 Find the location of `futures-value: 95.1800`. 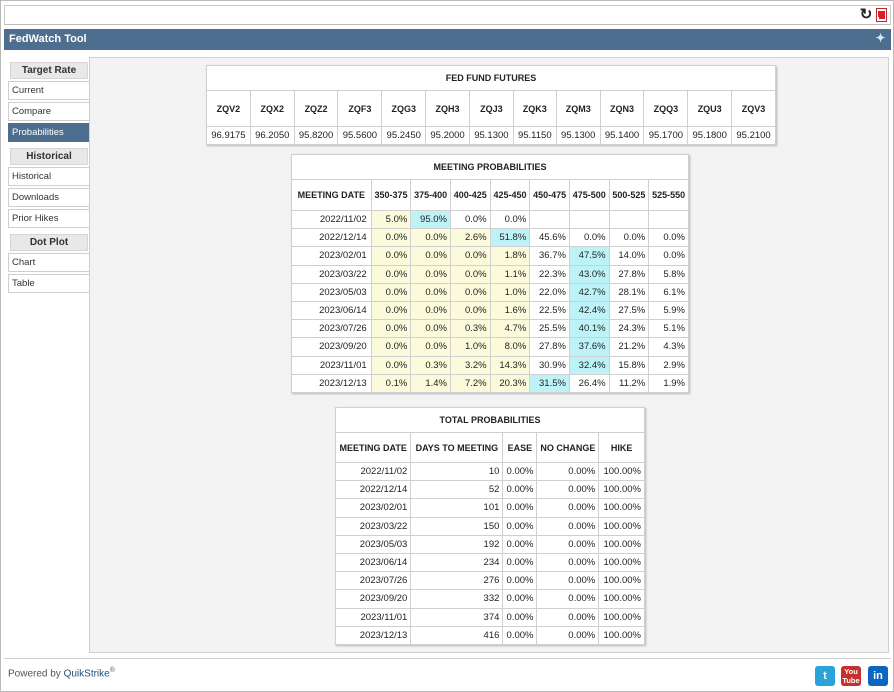

futures-value: 95.1800 is located at coordinates (710, 135).